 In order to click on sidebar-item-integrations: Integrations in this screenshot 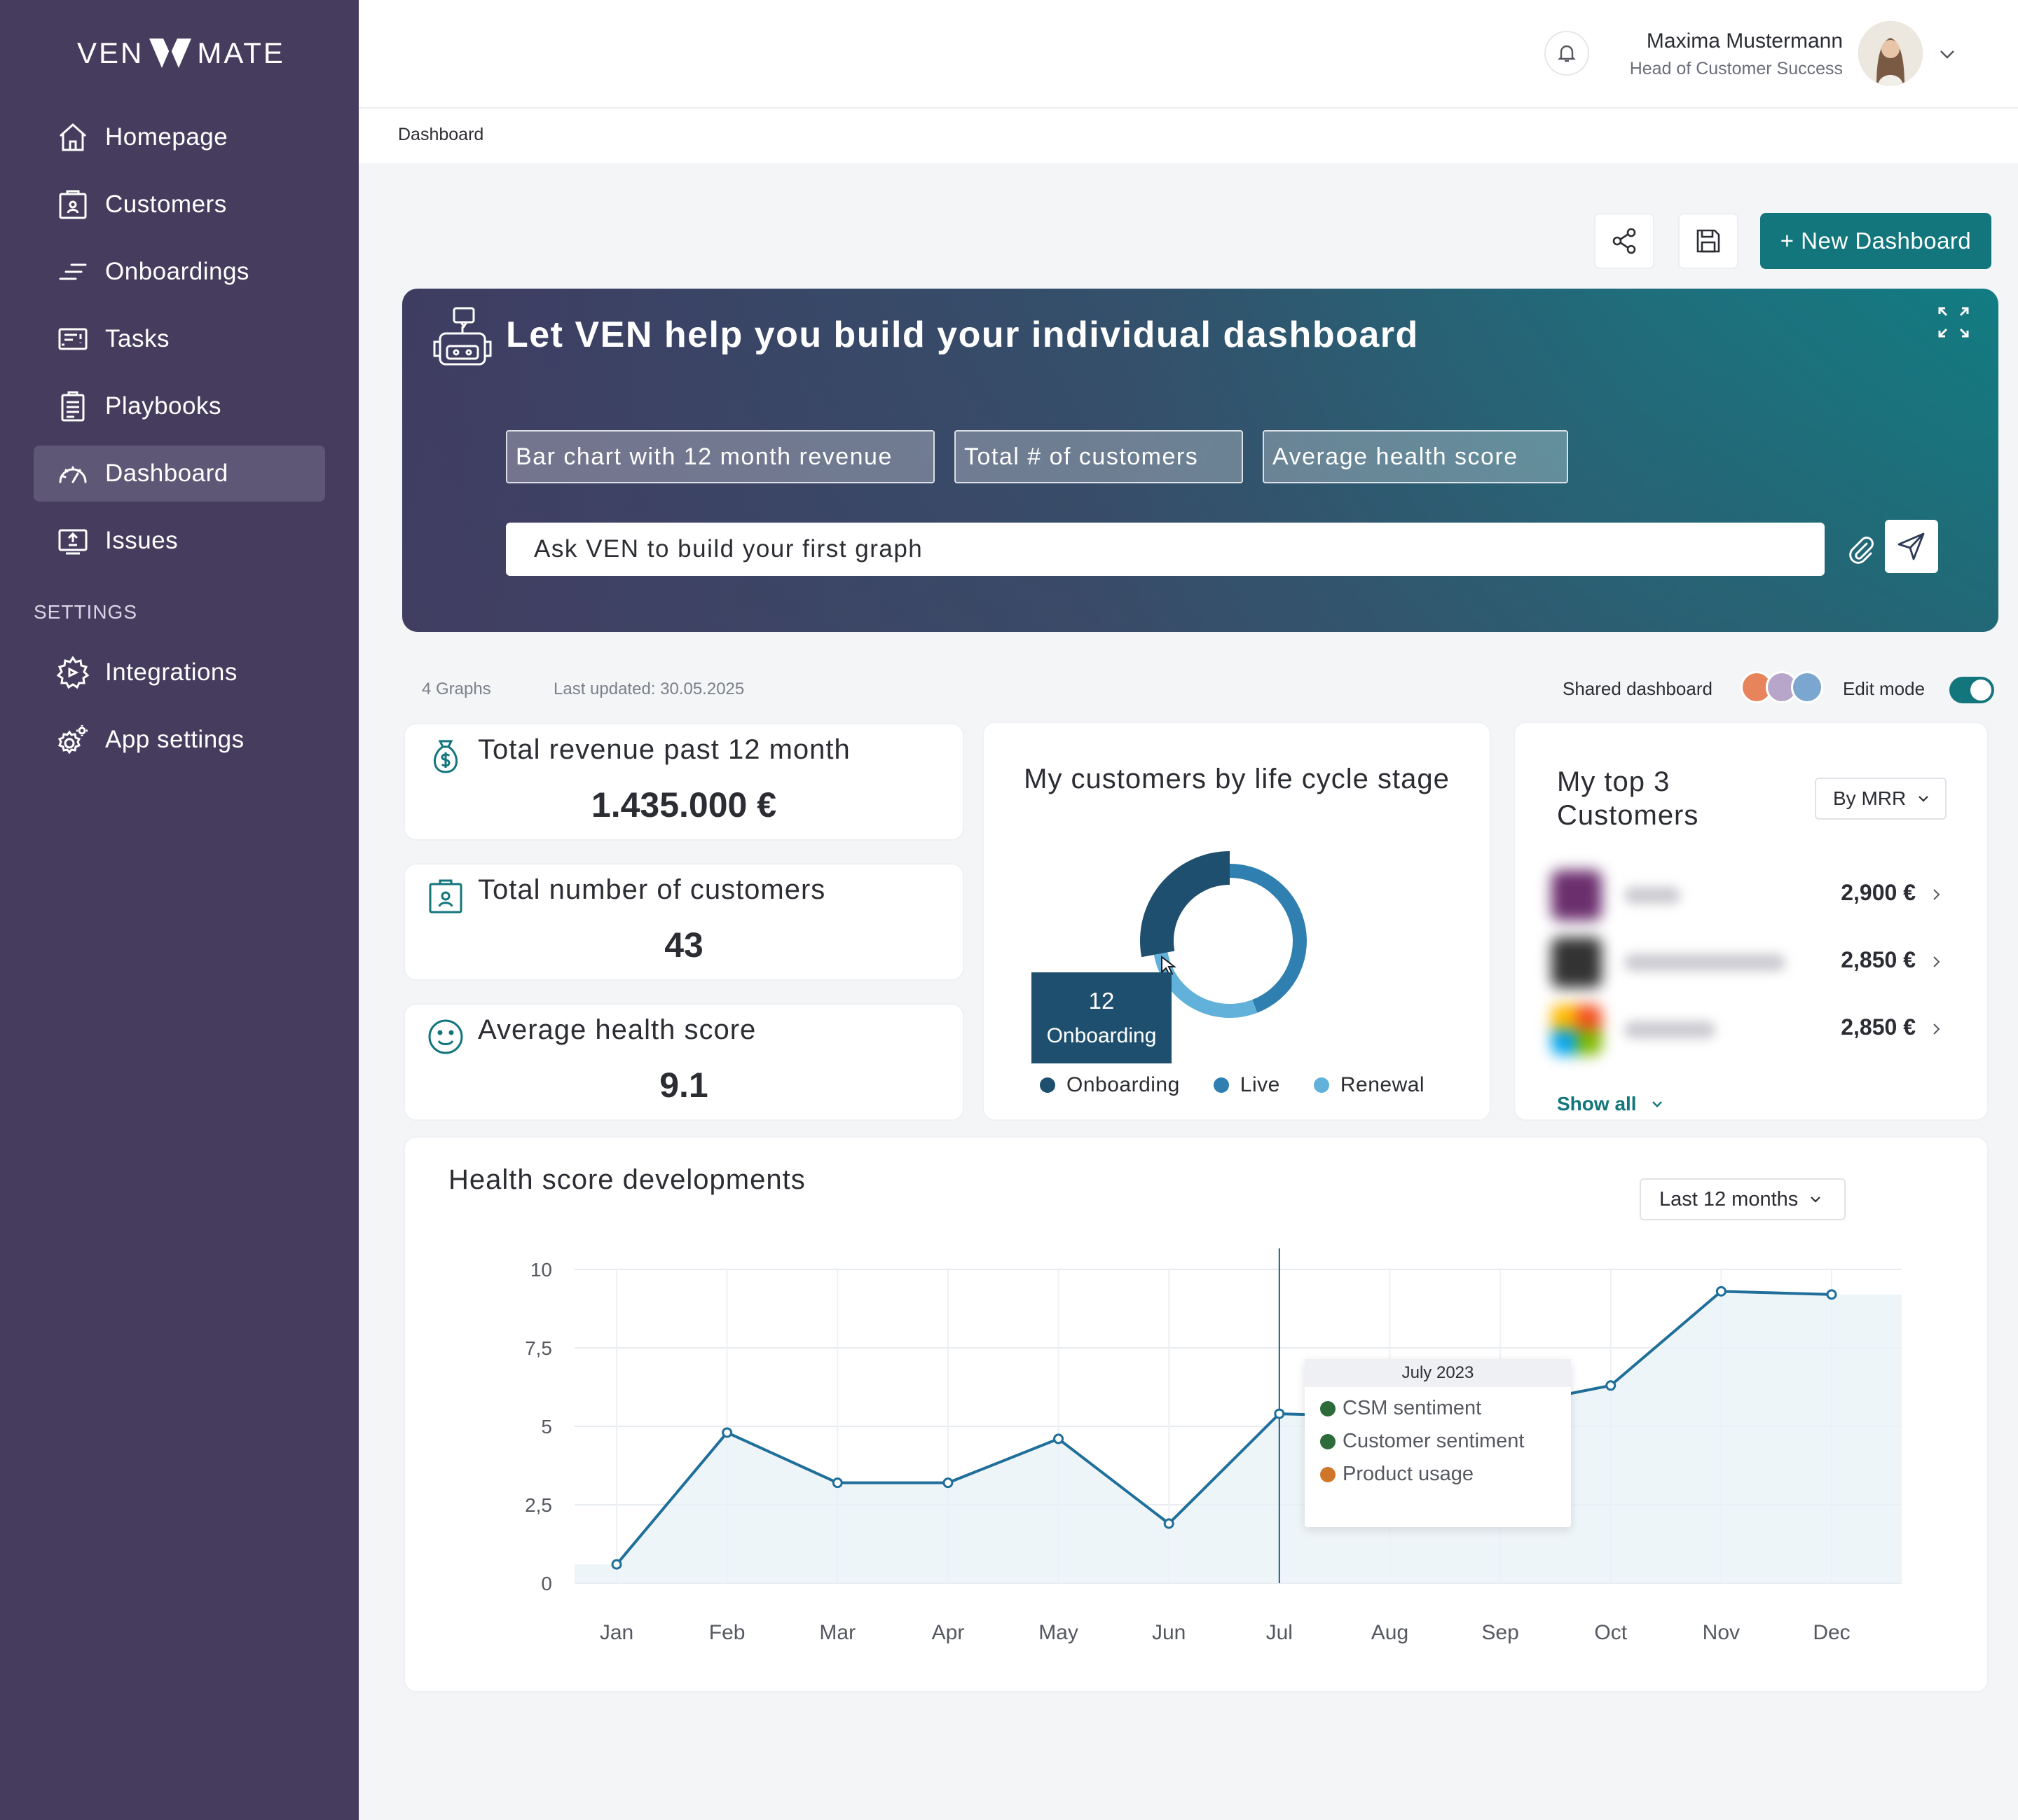, I will do `click(179, 672)`.